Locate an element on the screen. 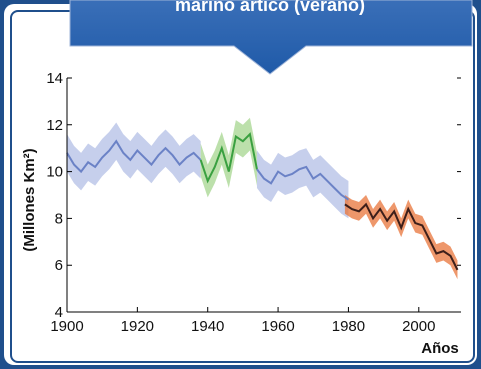 Image resolution: width=481 pixels, height=369 pixels. y-axis-label: (Millones Km²) is located at coordinates (29, 199).